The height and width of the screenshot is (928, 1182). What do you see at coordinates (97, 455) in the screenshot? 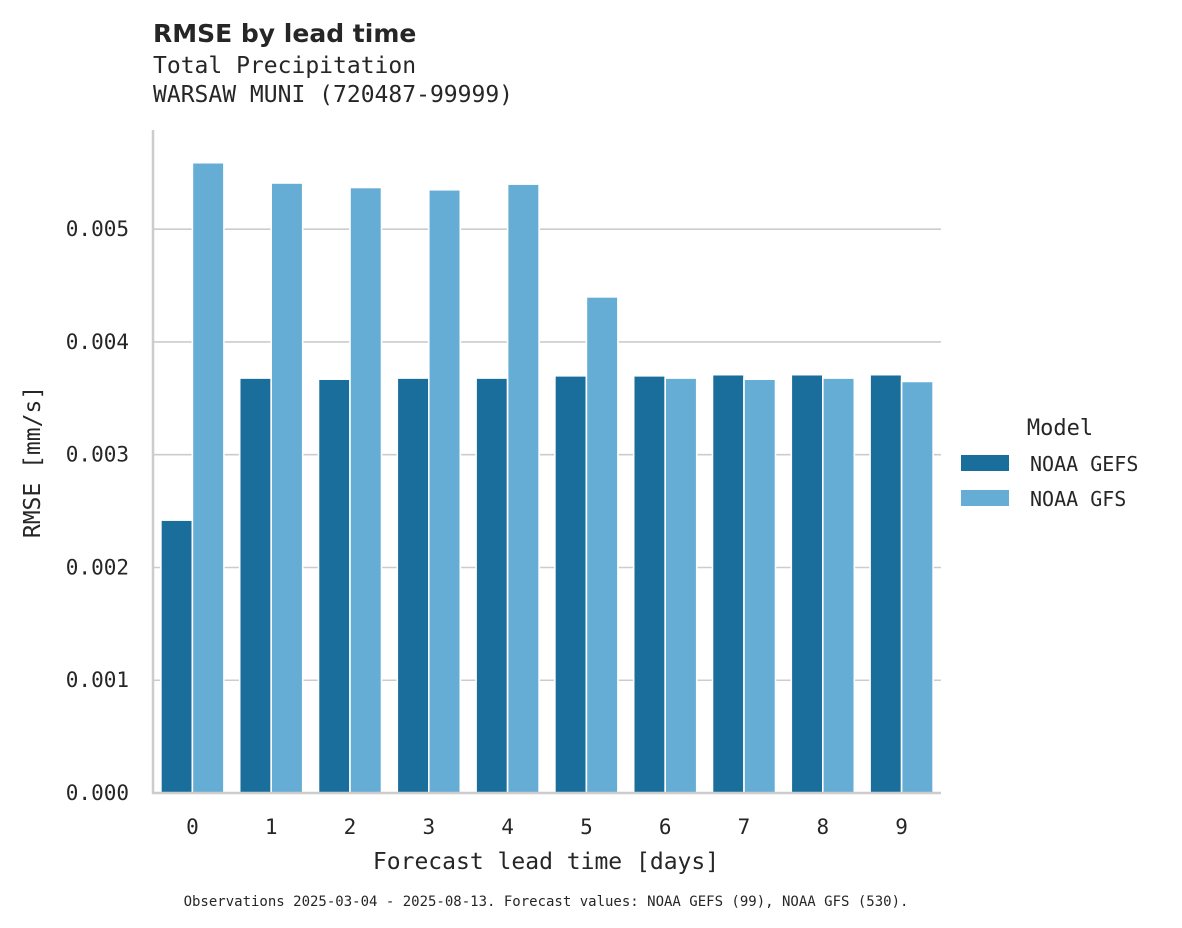
I see `y-tick-label: 0.003` at bounding box center [97, 455].